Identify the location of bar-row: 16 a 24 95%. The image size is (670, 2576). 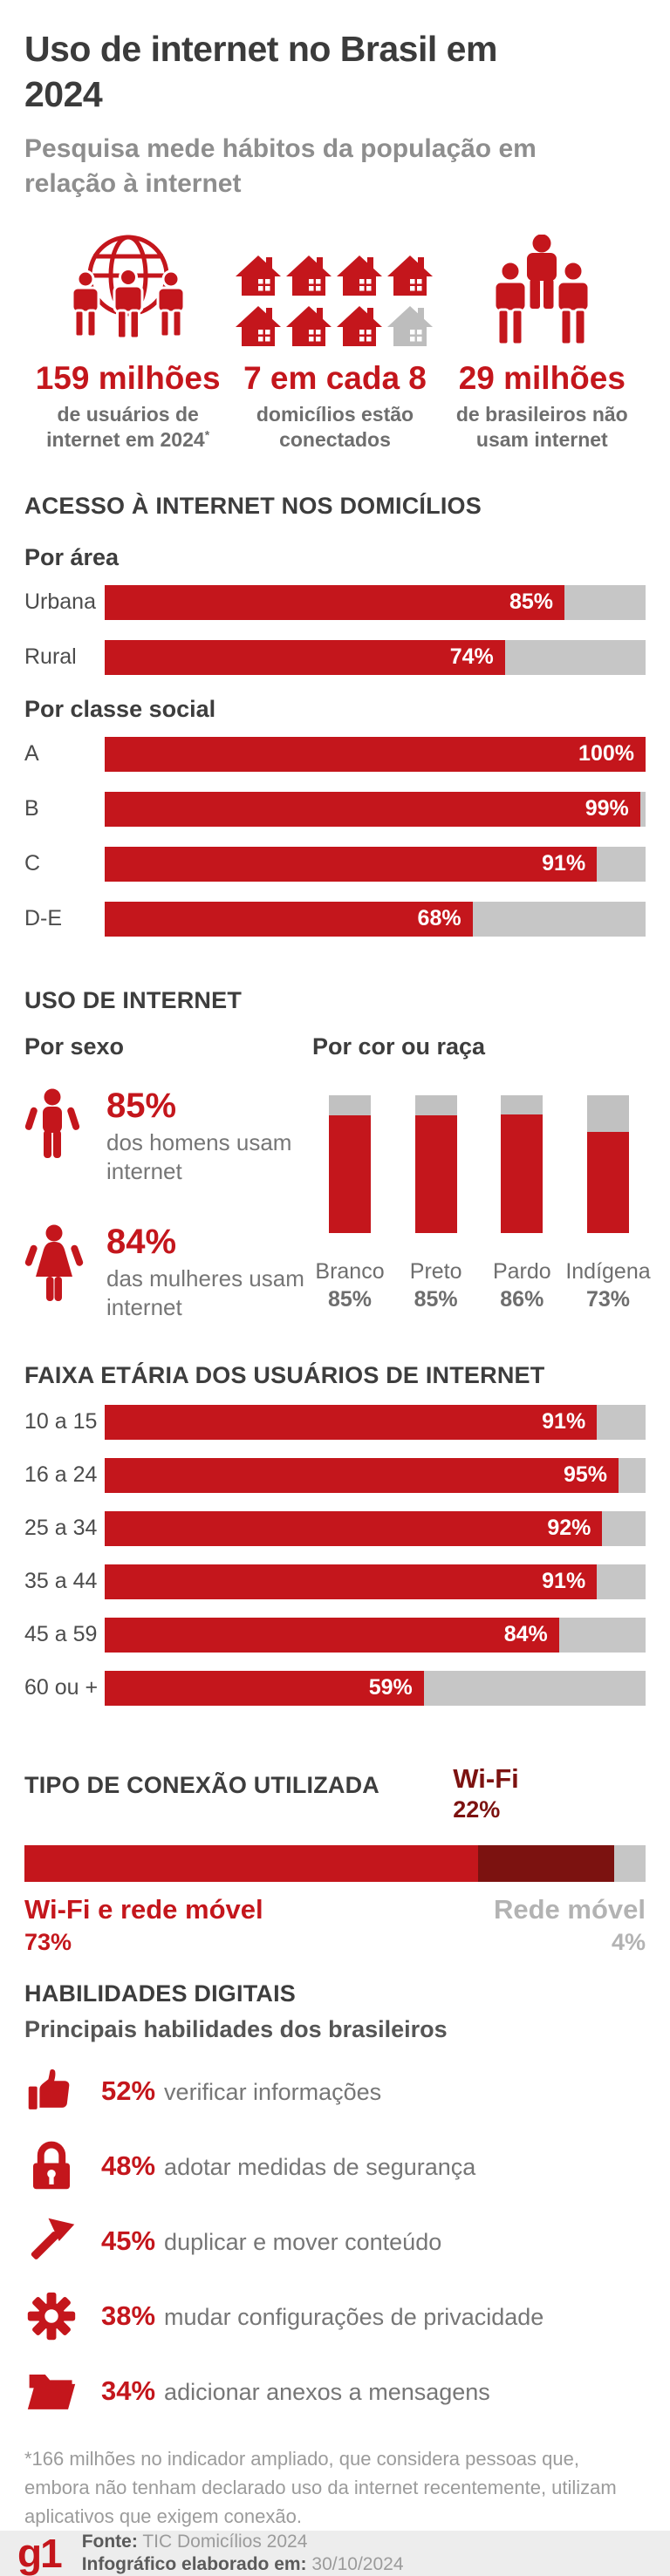
(335, 1475).